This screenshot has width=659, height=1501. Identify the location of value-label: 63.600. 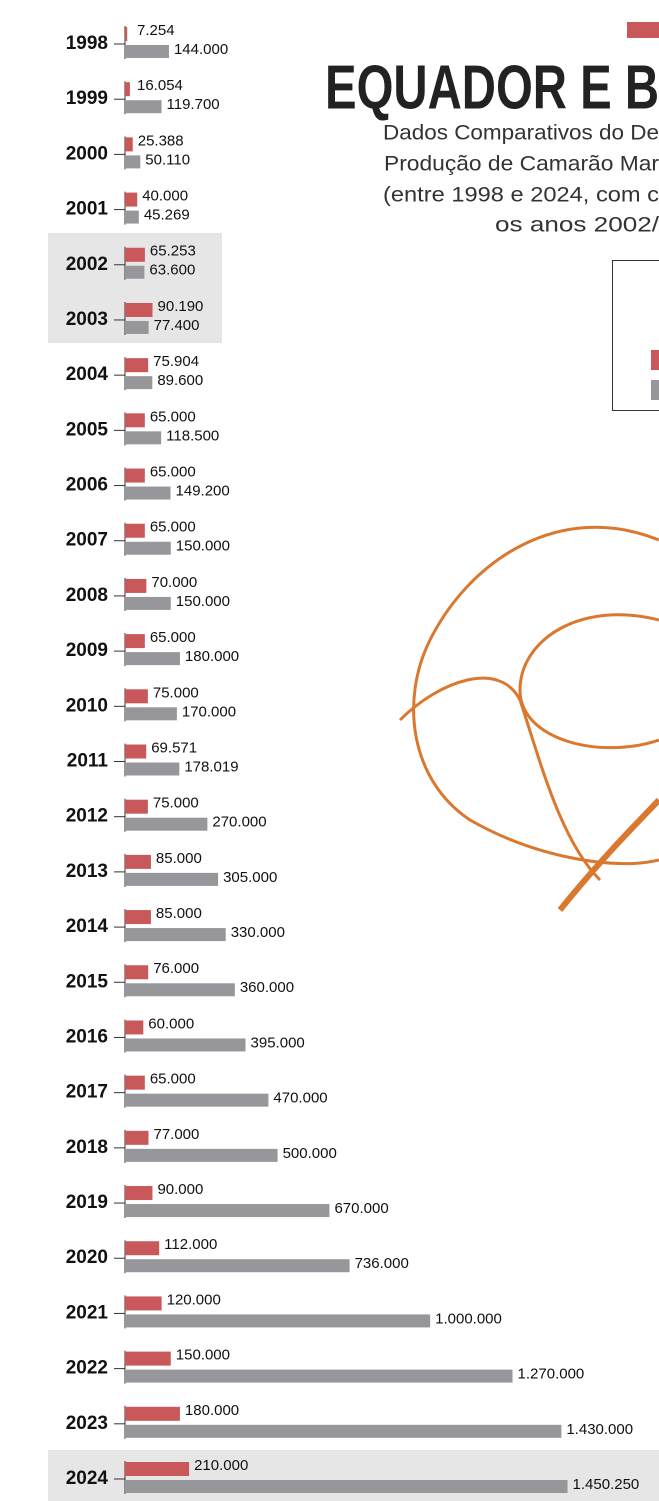
(172, 270).